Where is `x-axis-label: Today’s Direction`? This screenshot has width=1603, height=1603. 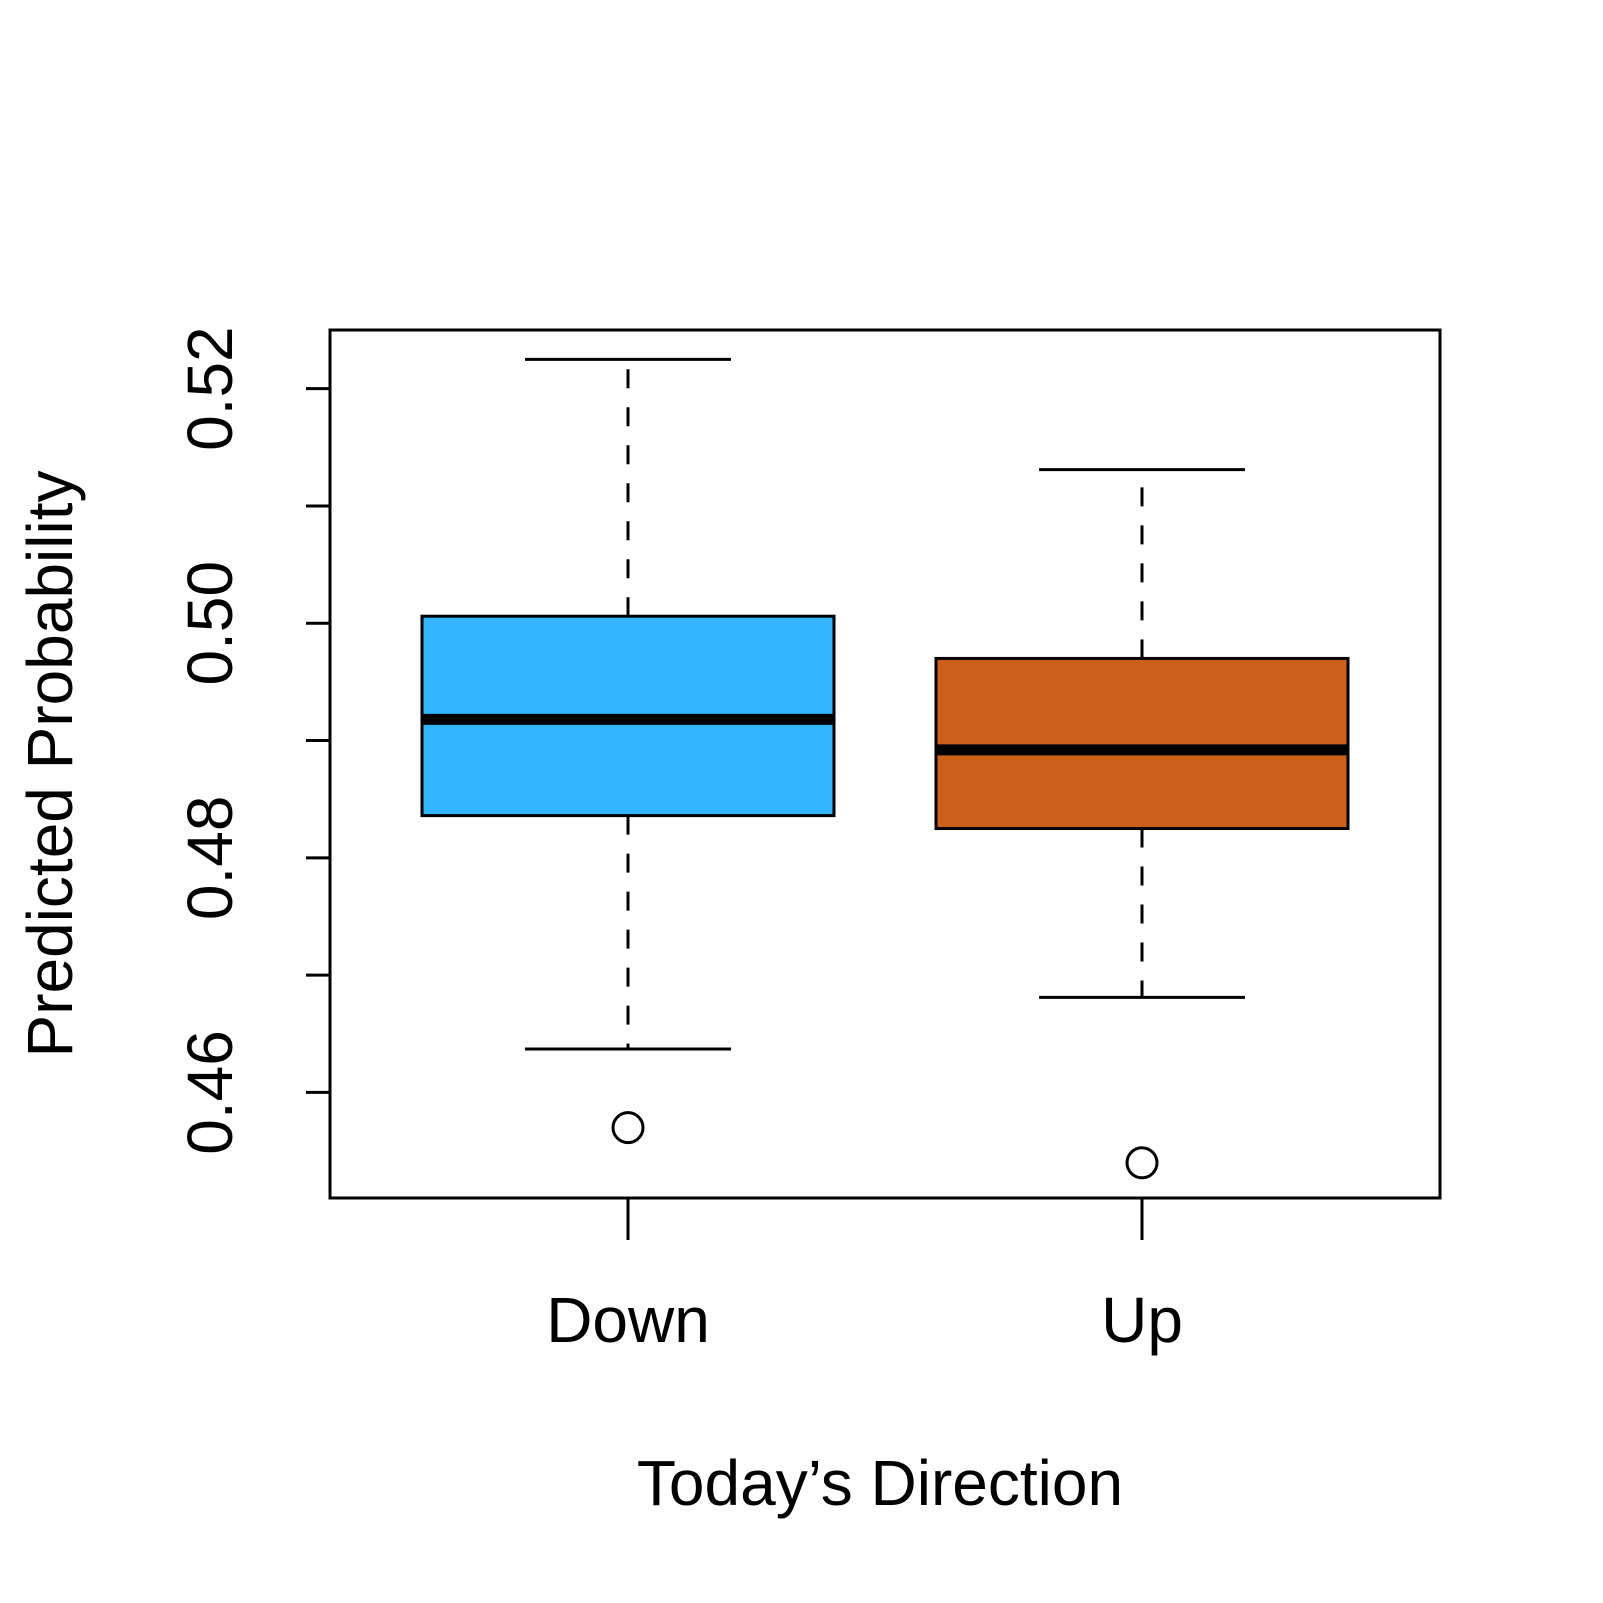 x-axis-label: Today’s Direction is located at coordinates (880, 1483).